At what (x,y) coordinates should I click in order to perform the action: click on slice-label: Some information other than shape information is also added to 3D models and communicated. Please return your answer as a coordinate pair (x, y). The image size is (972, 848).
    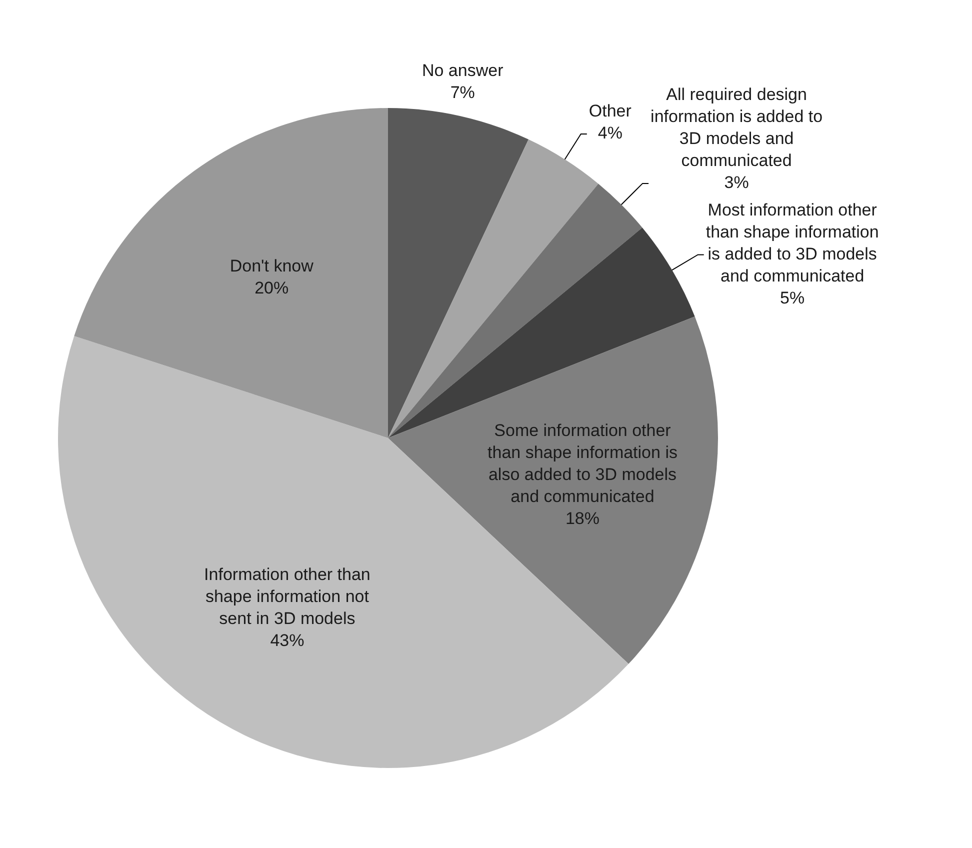
    Looking at the image, I should click on (583, 463).